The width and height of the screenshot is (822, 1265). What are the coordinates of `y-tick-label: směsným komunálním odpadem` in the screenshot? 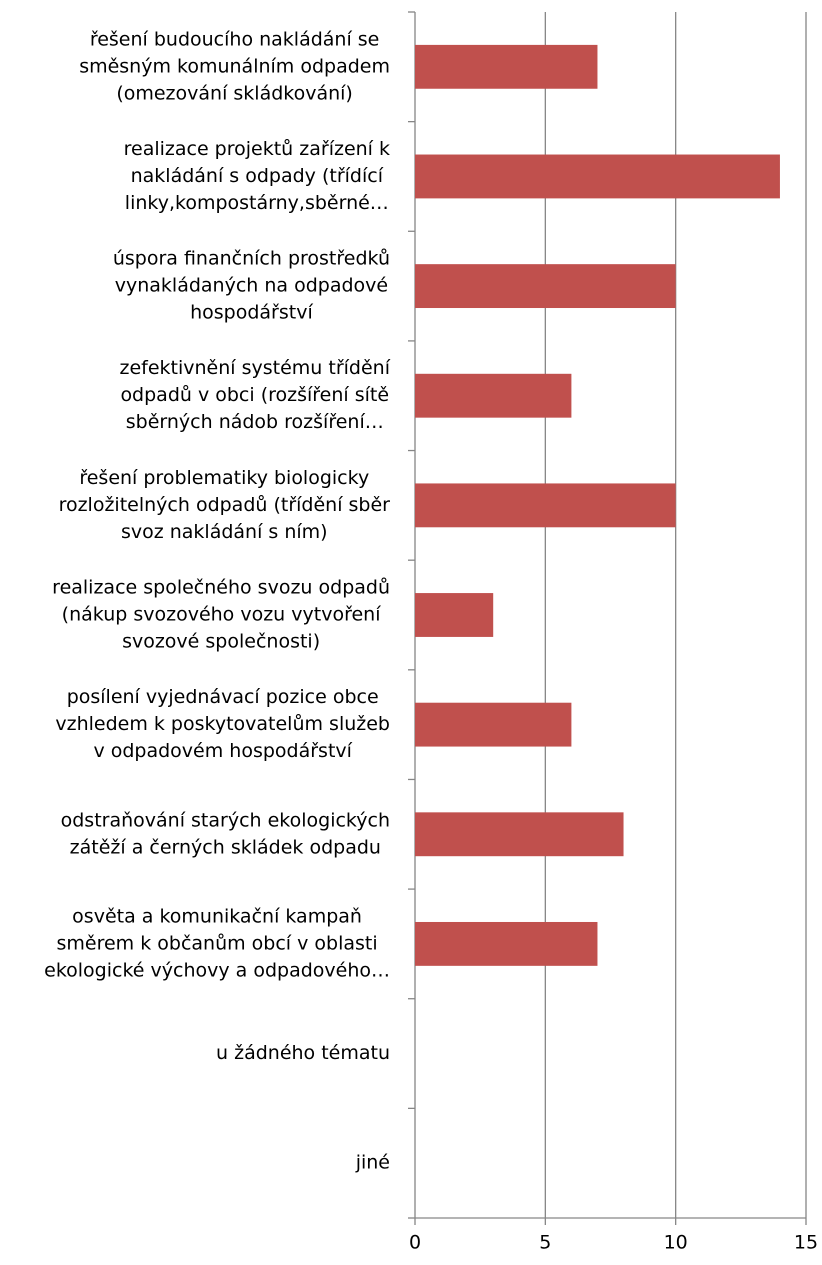 It's located at (234, 66).